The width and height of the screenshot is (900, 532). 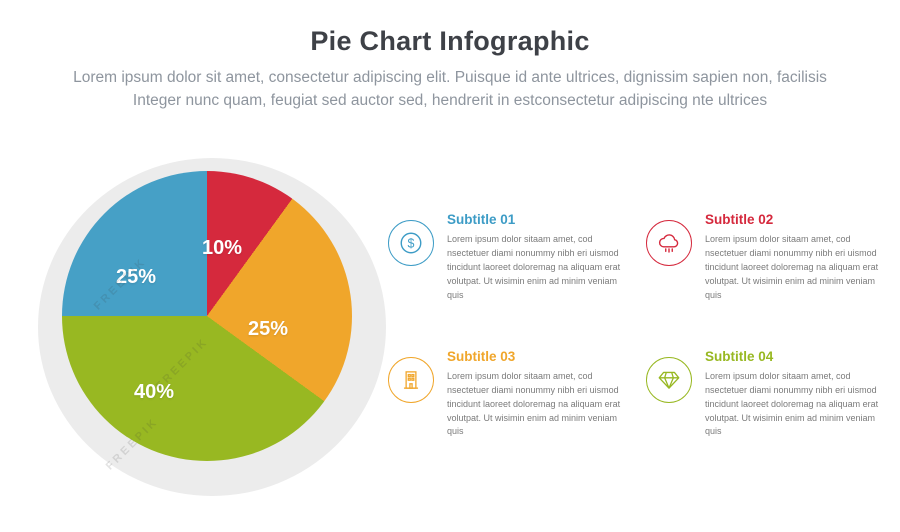 What do you see at coordinates (154, 392) in the screenshot?
I see `pie-label-40: 40%` at bounding box center [154, 392].